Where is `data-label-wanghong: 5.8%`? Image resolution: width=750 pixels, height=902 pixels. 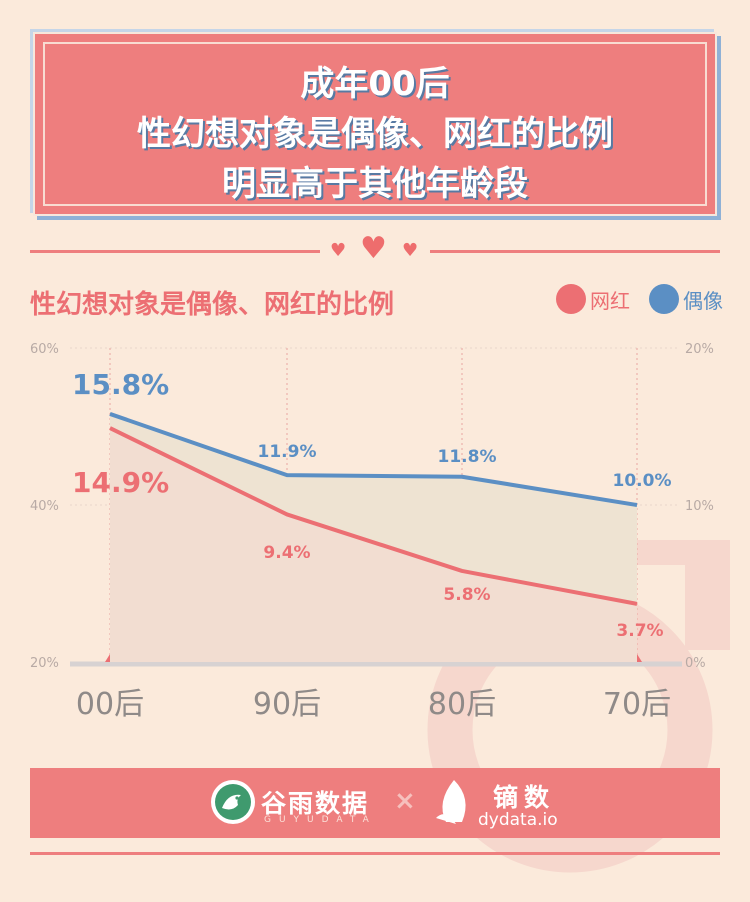 data-label-wanghong: 5.8% is located at coordinates (466, 595).